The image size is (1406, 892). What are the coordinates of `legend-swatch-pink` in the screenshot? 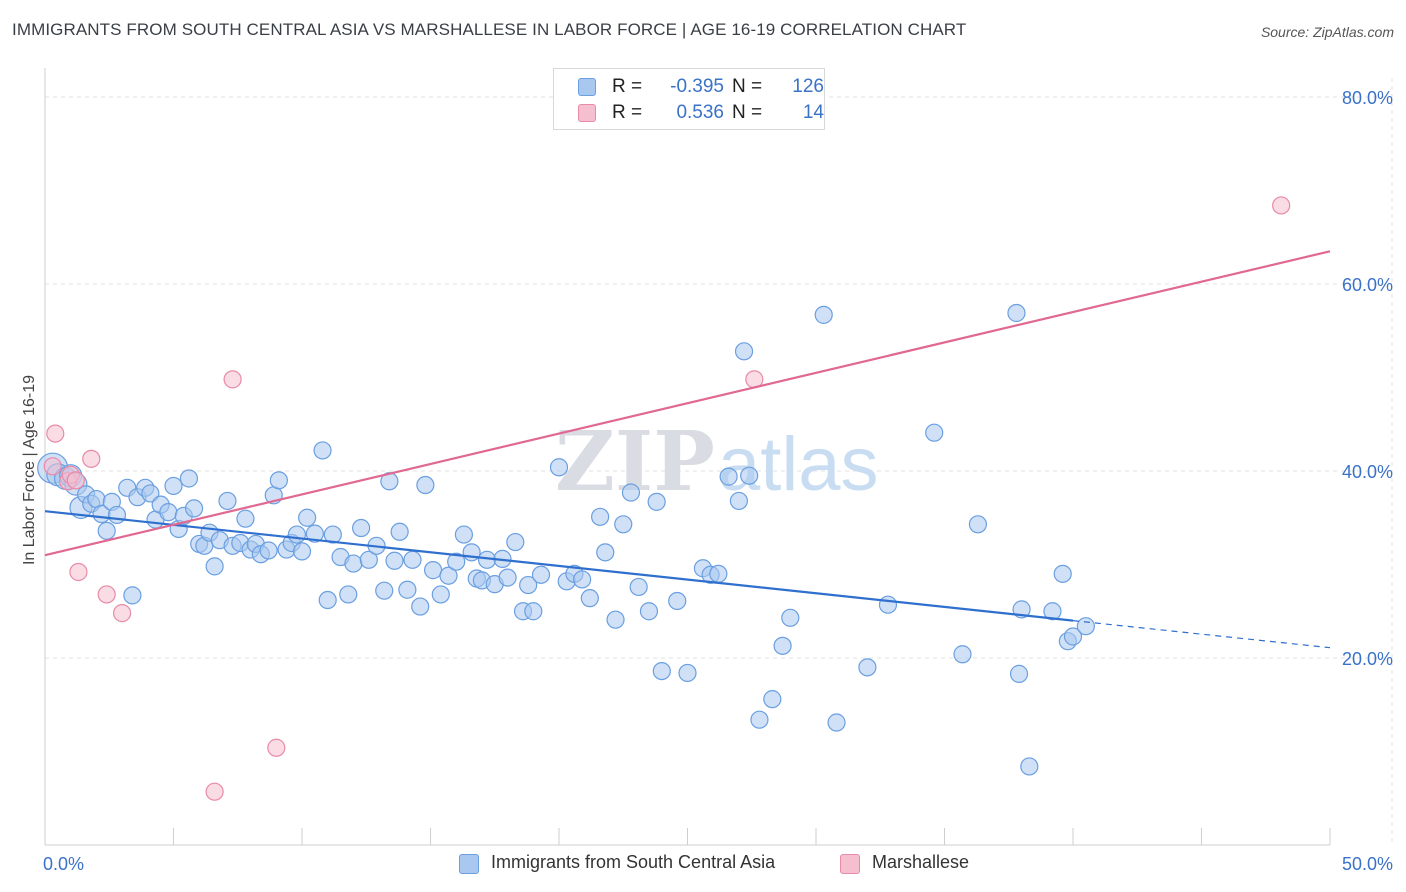 It's located at (587, 113).